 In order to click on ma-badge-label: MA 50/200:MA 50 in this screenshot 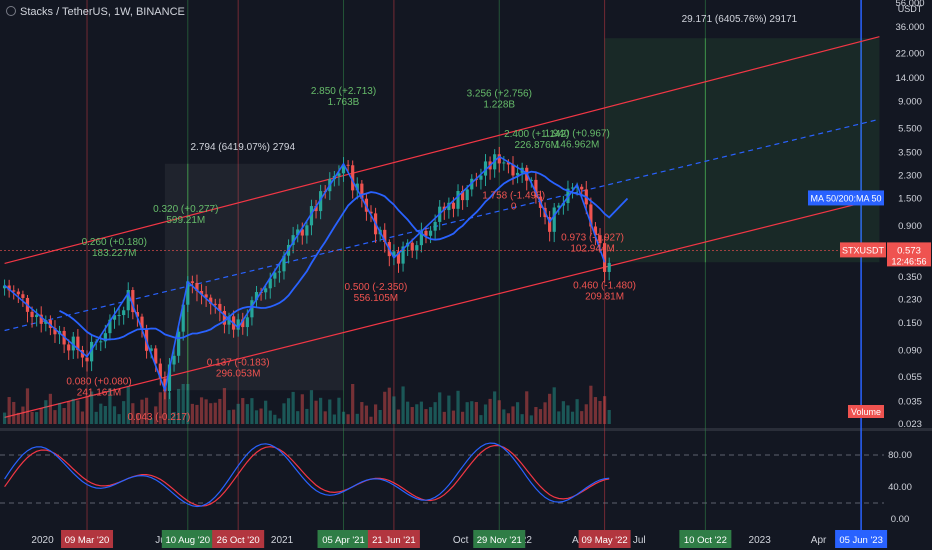, I will do `click(845, 198)`.